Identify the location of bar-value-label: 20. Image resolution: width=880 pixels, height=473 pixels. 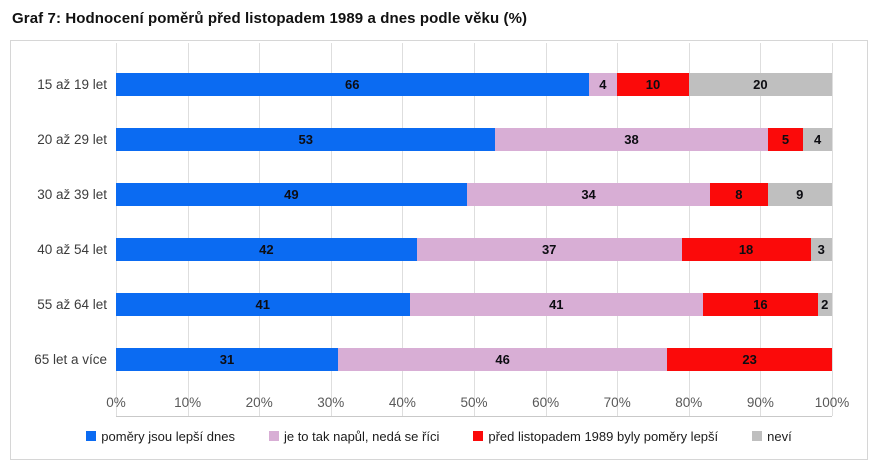
(760, 84).